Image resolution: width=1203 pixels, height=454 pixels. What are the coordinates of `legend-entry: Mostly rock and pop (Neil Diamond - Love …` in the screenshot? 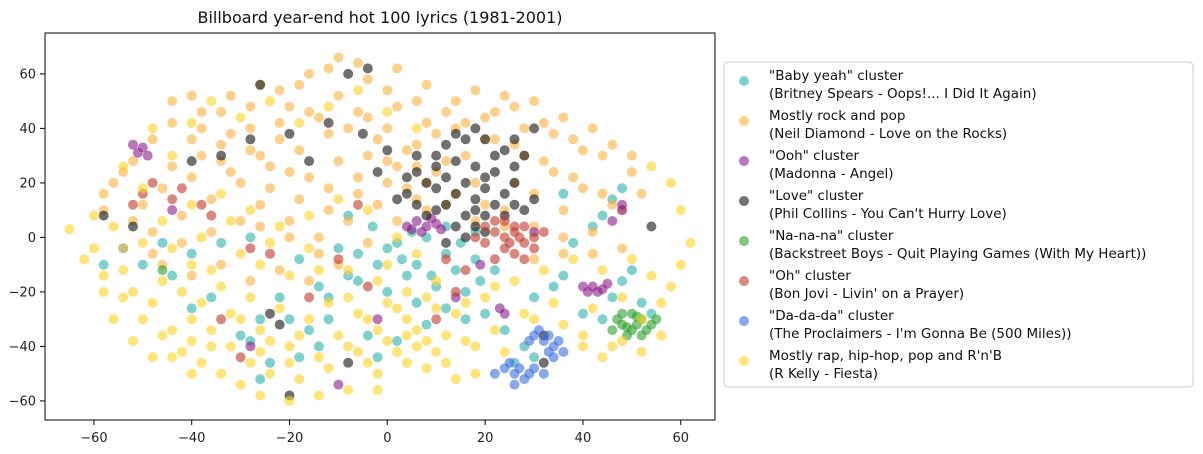 It's located at (873, 125).